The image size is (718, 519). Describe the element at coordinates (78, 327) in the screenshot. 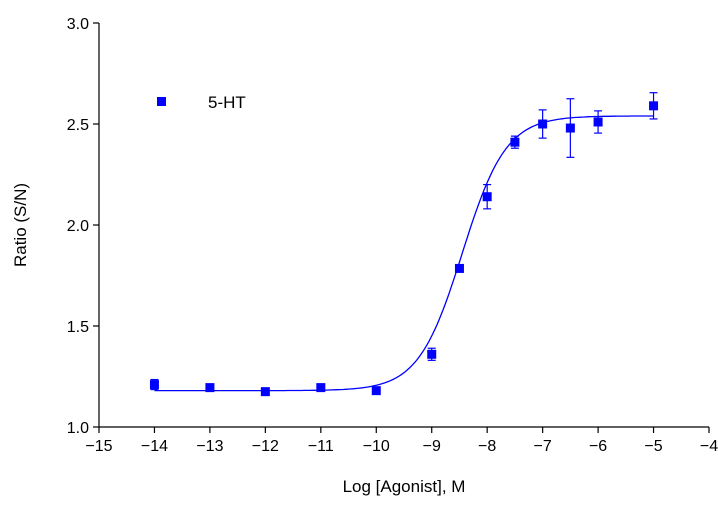

I see `y-tick-label: 1.5` at that location.